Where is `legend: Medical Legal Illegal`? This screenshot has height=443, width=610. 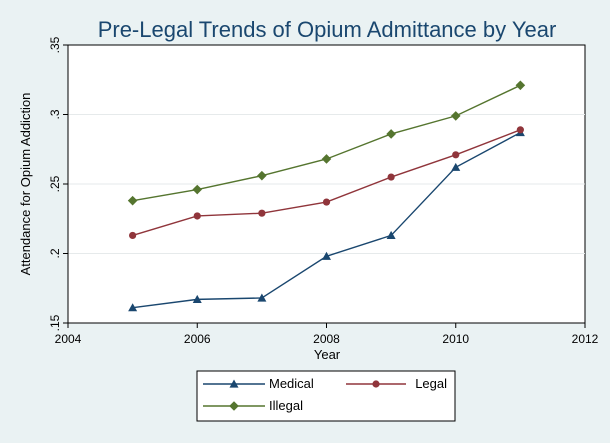 legend: Medical Legal Illegal is located at coordinates (326, 396).